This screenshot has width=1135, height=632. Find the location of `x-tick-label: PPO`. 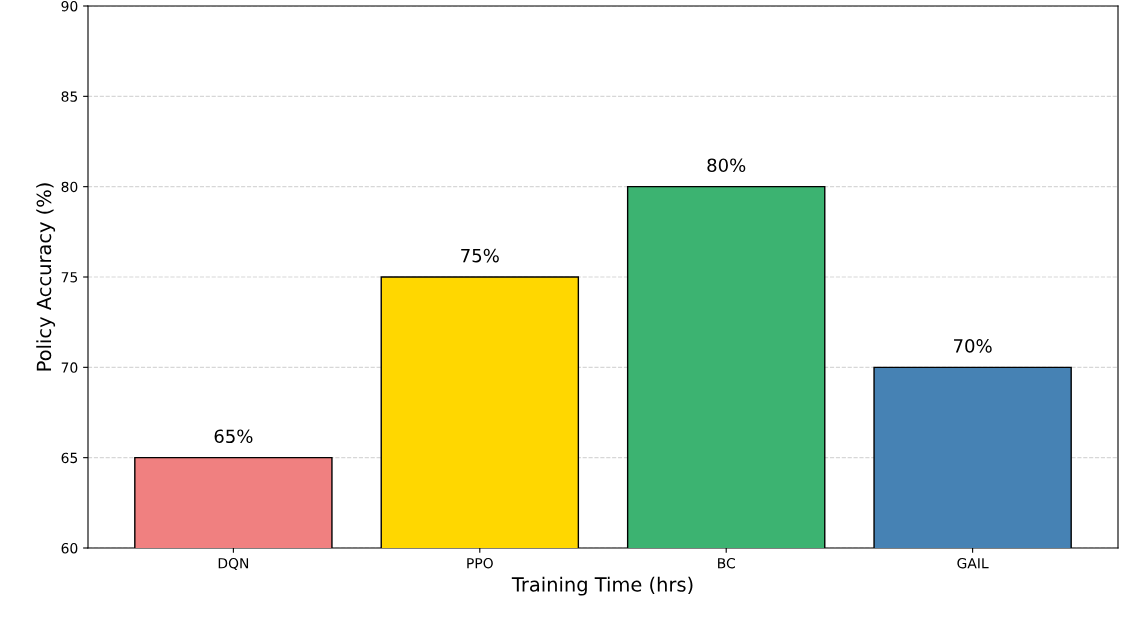

x-tick-label: PPO is located at coordinates (480, 563).